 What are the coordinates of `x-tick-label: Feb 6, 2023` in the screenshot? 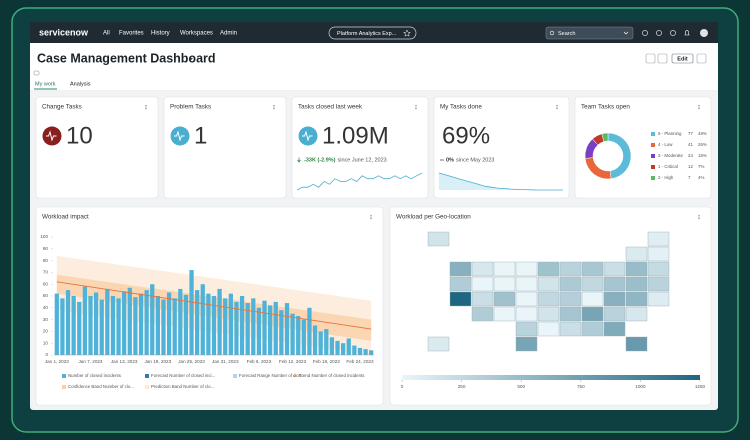 It's located at (259, 361).